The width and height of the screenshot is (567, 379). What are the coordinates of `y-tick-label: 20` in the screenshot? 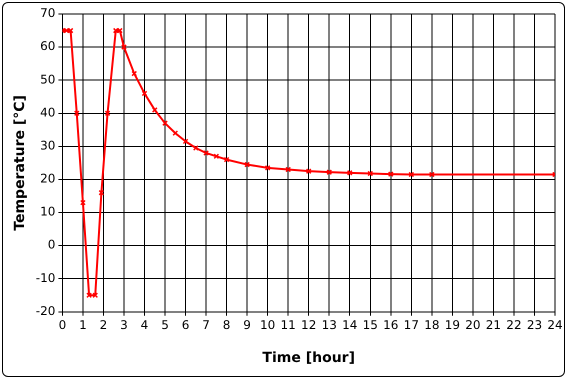 It's located at (48, 179).